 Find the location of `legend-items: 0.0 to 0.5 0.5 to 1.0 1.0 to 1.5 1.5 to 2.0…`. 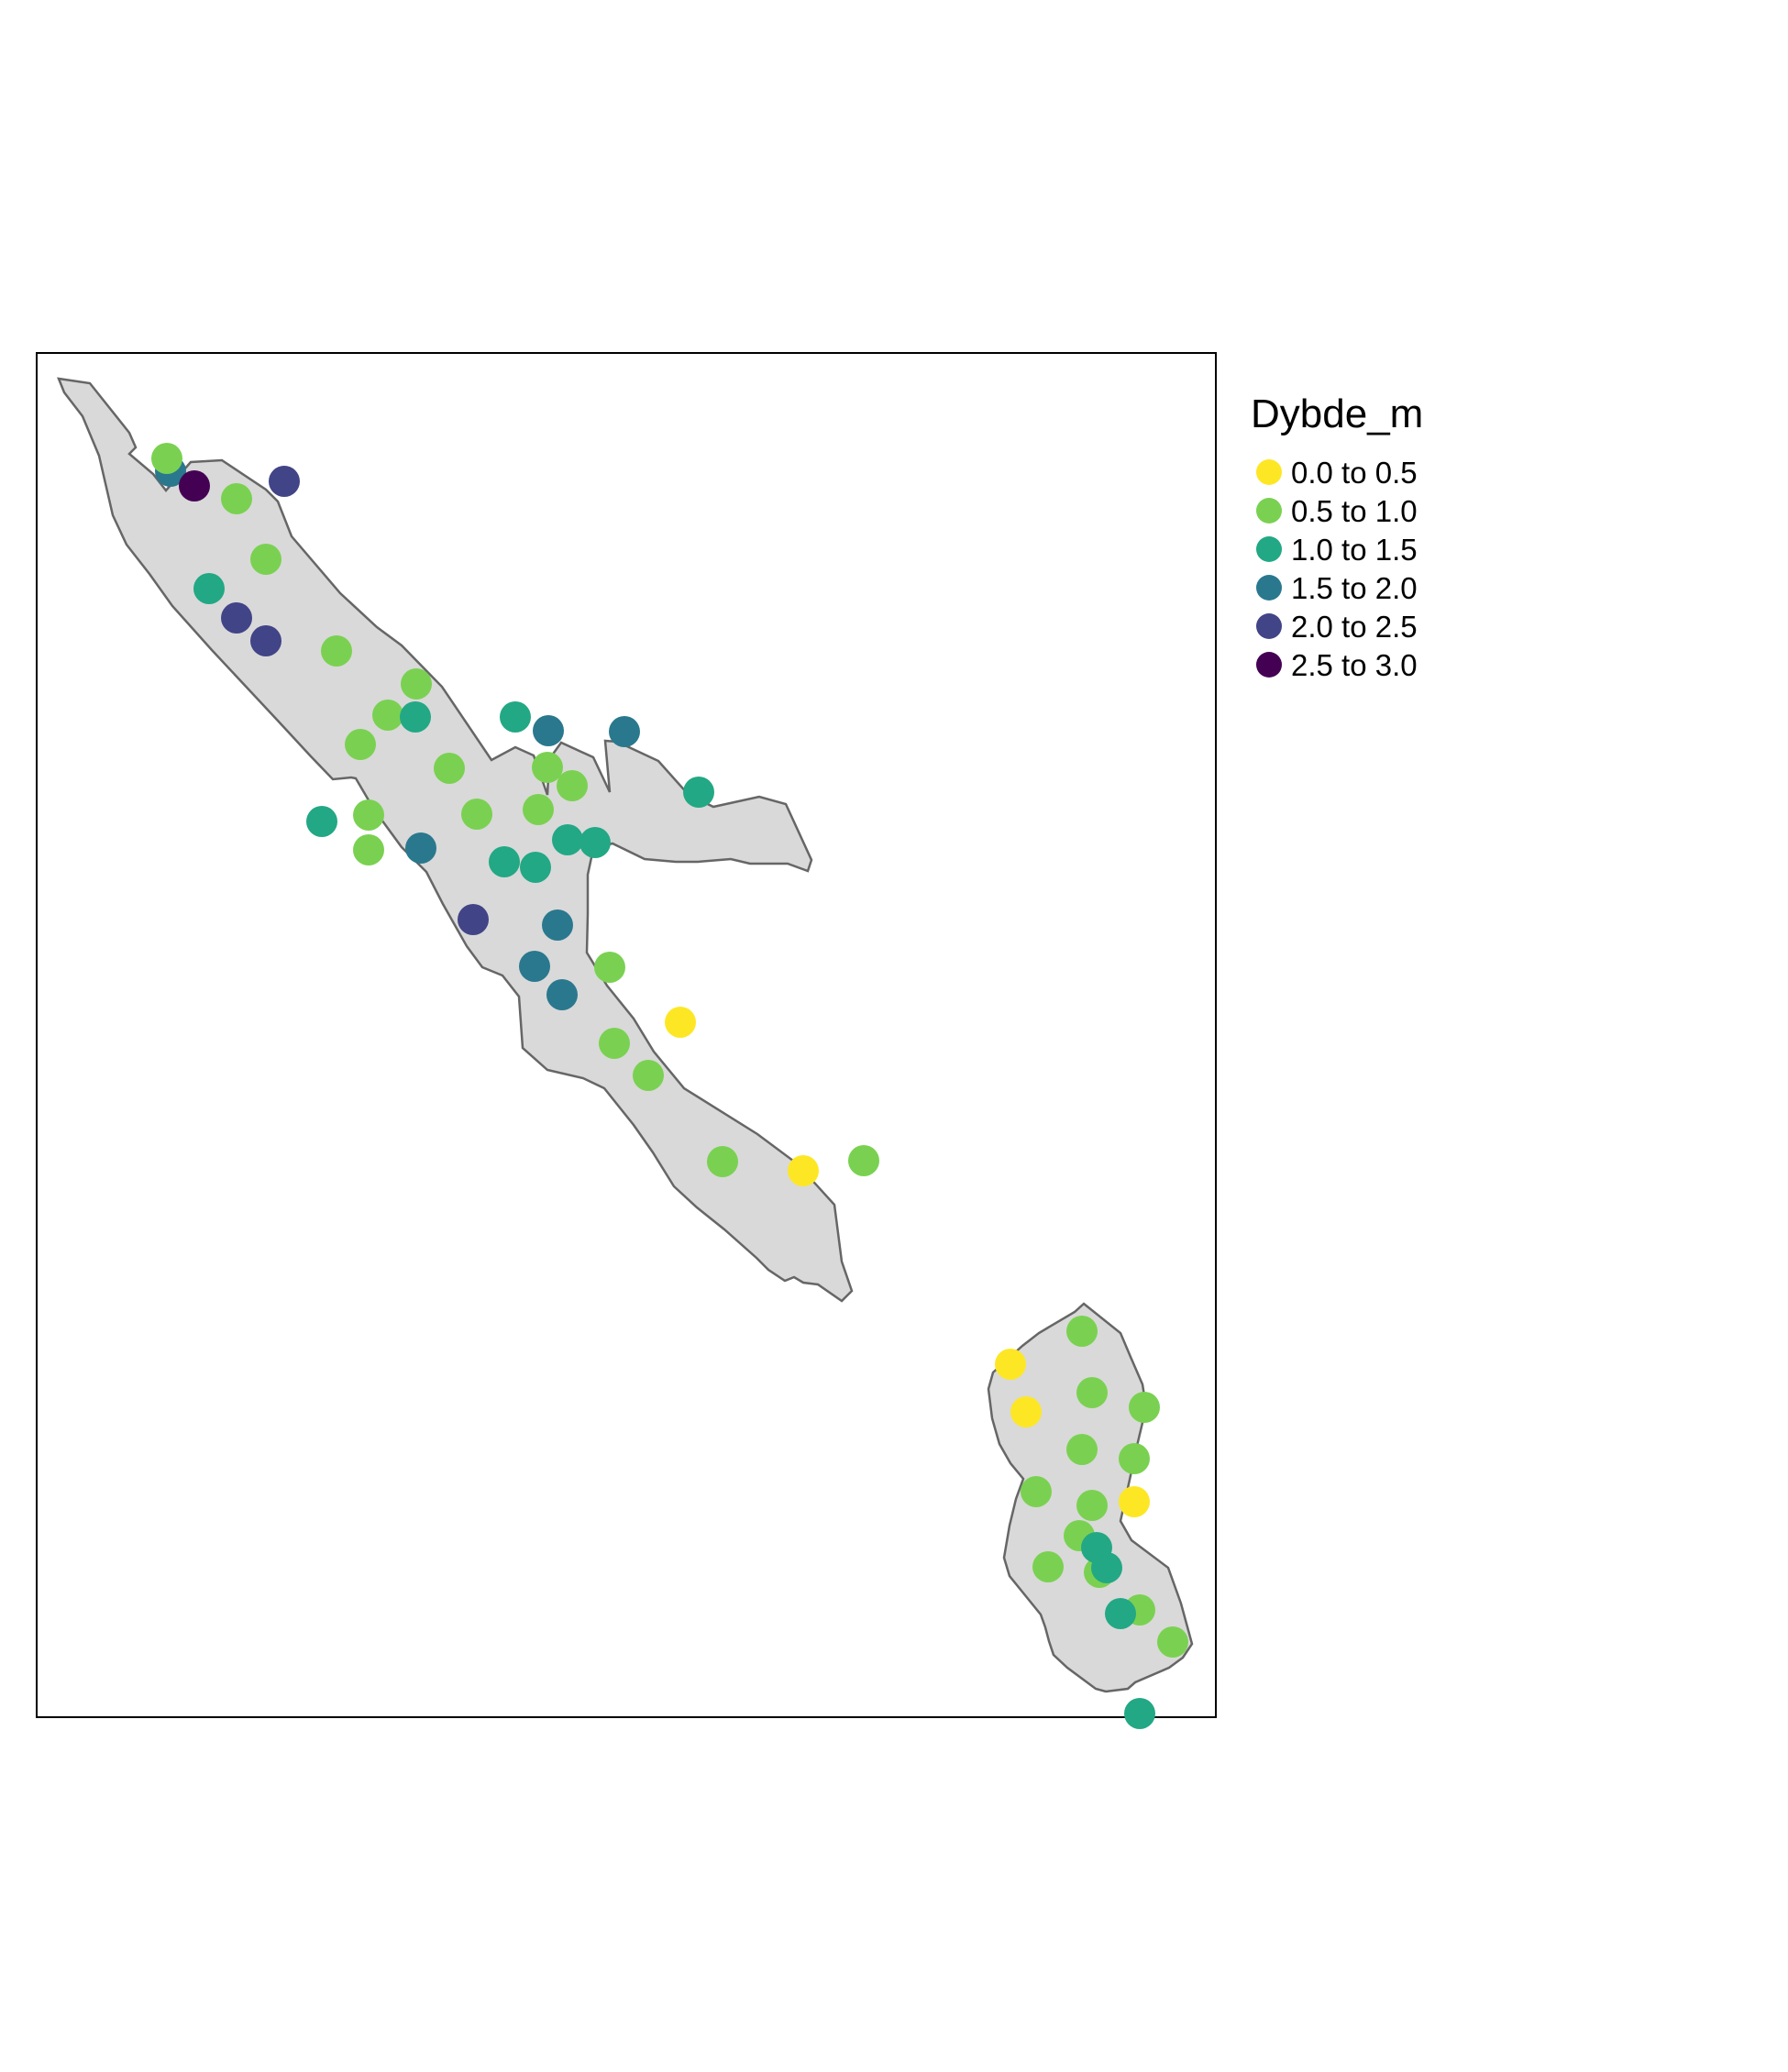

legend-items: 0.0 to 0.5 0.5 to 1.0 1.0 to 1.5 1.5 to 2.0… is located at coordinates (1337, 569).